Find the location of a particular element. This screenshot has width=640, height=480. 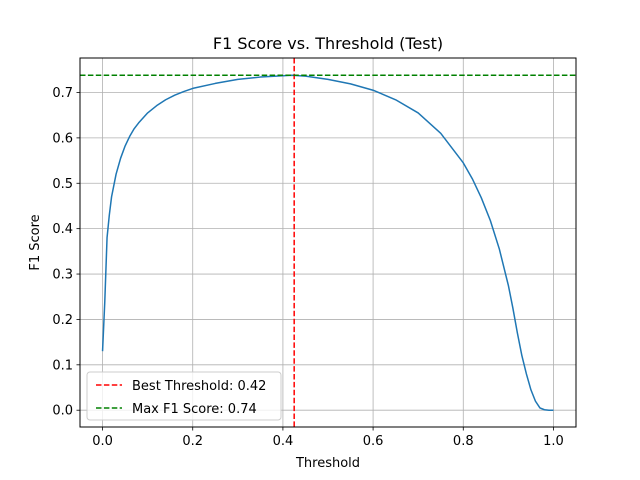

x-tick-label: 0.4 is located at coordinates (283, 441).